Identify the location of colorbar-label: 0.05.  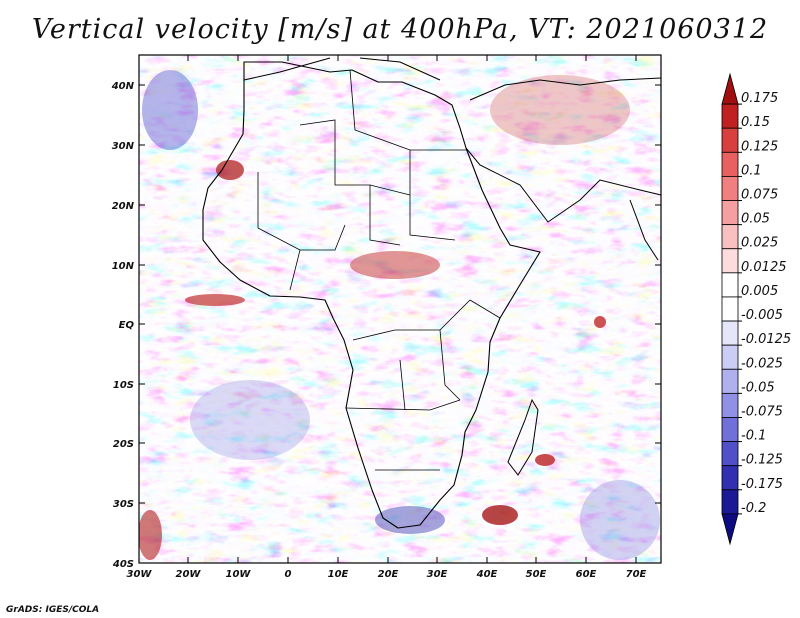
(755, 219).